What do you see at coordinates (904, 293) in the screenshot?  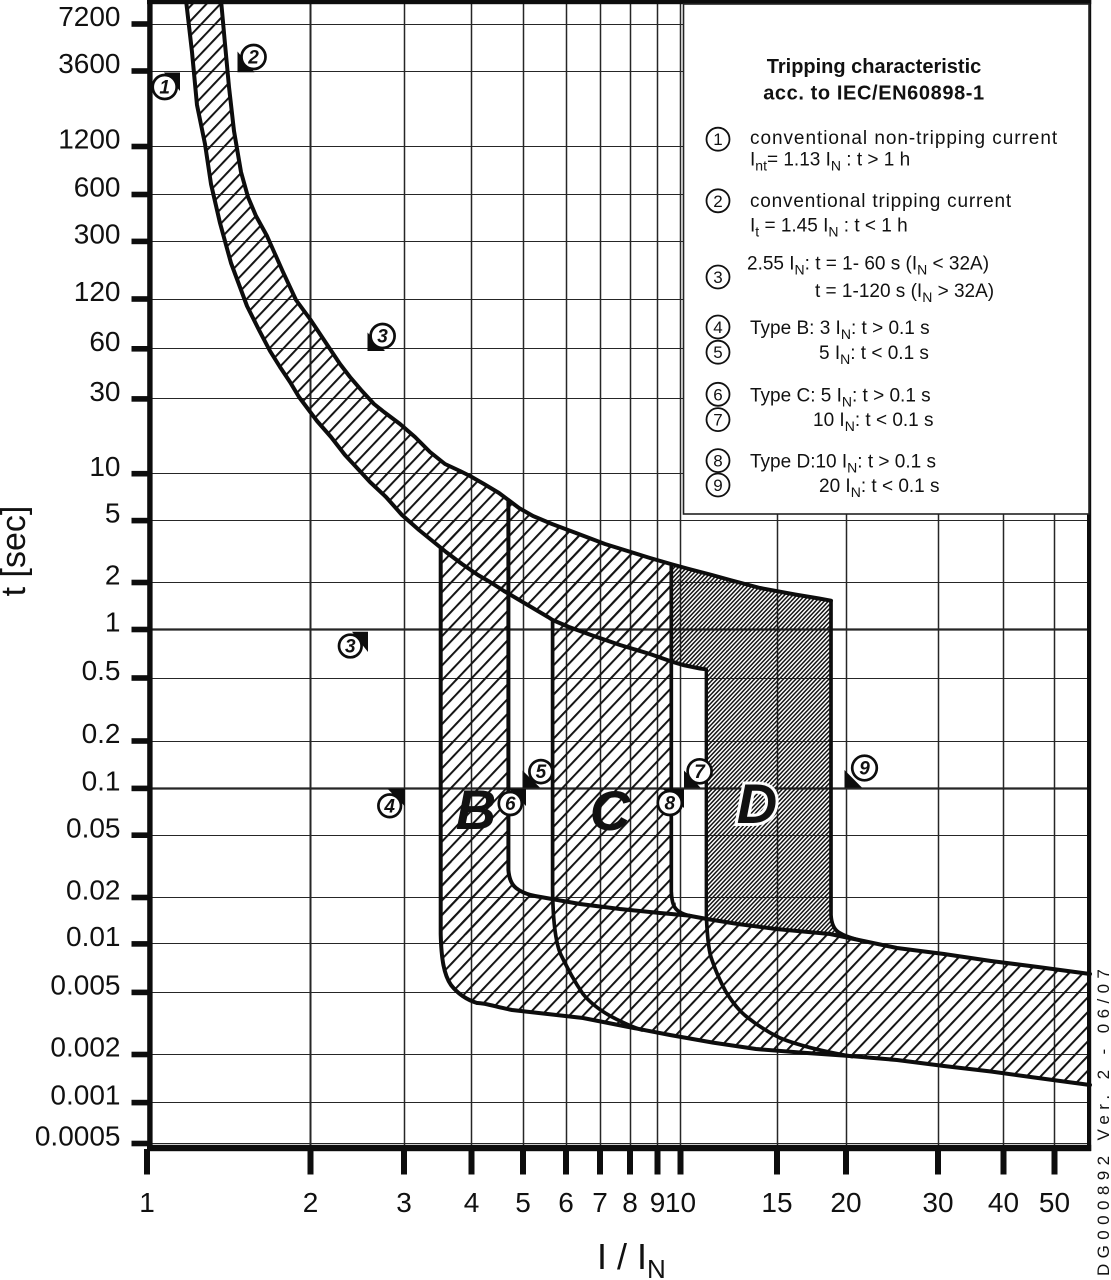 I see `svg-text: t = 1-120 s (IN > 32A)` at bounding box center [904, 293].